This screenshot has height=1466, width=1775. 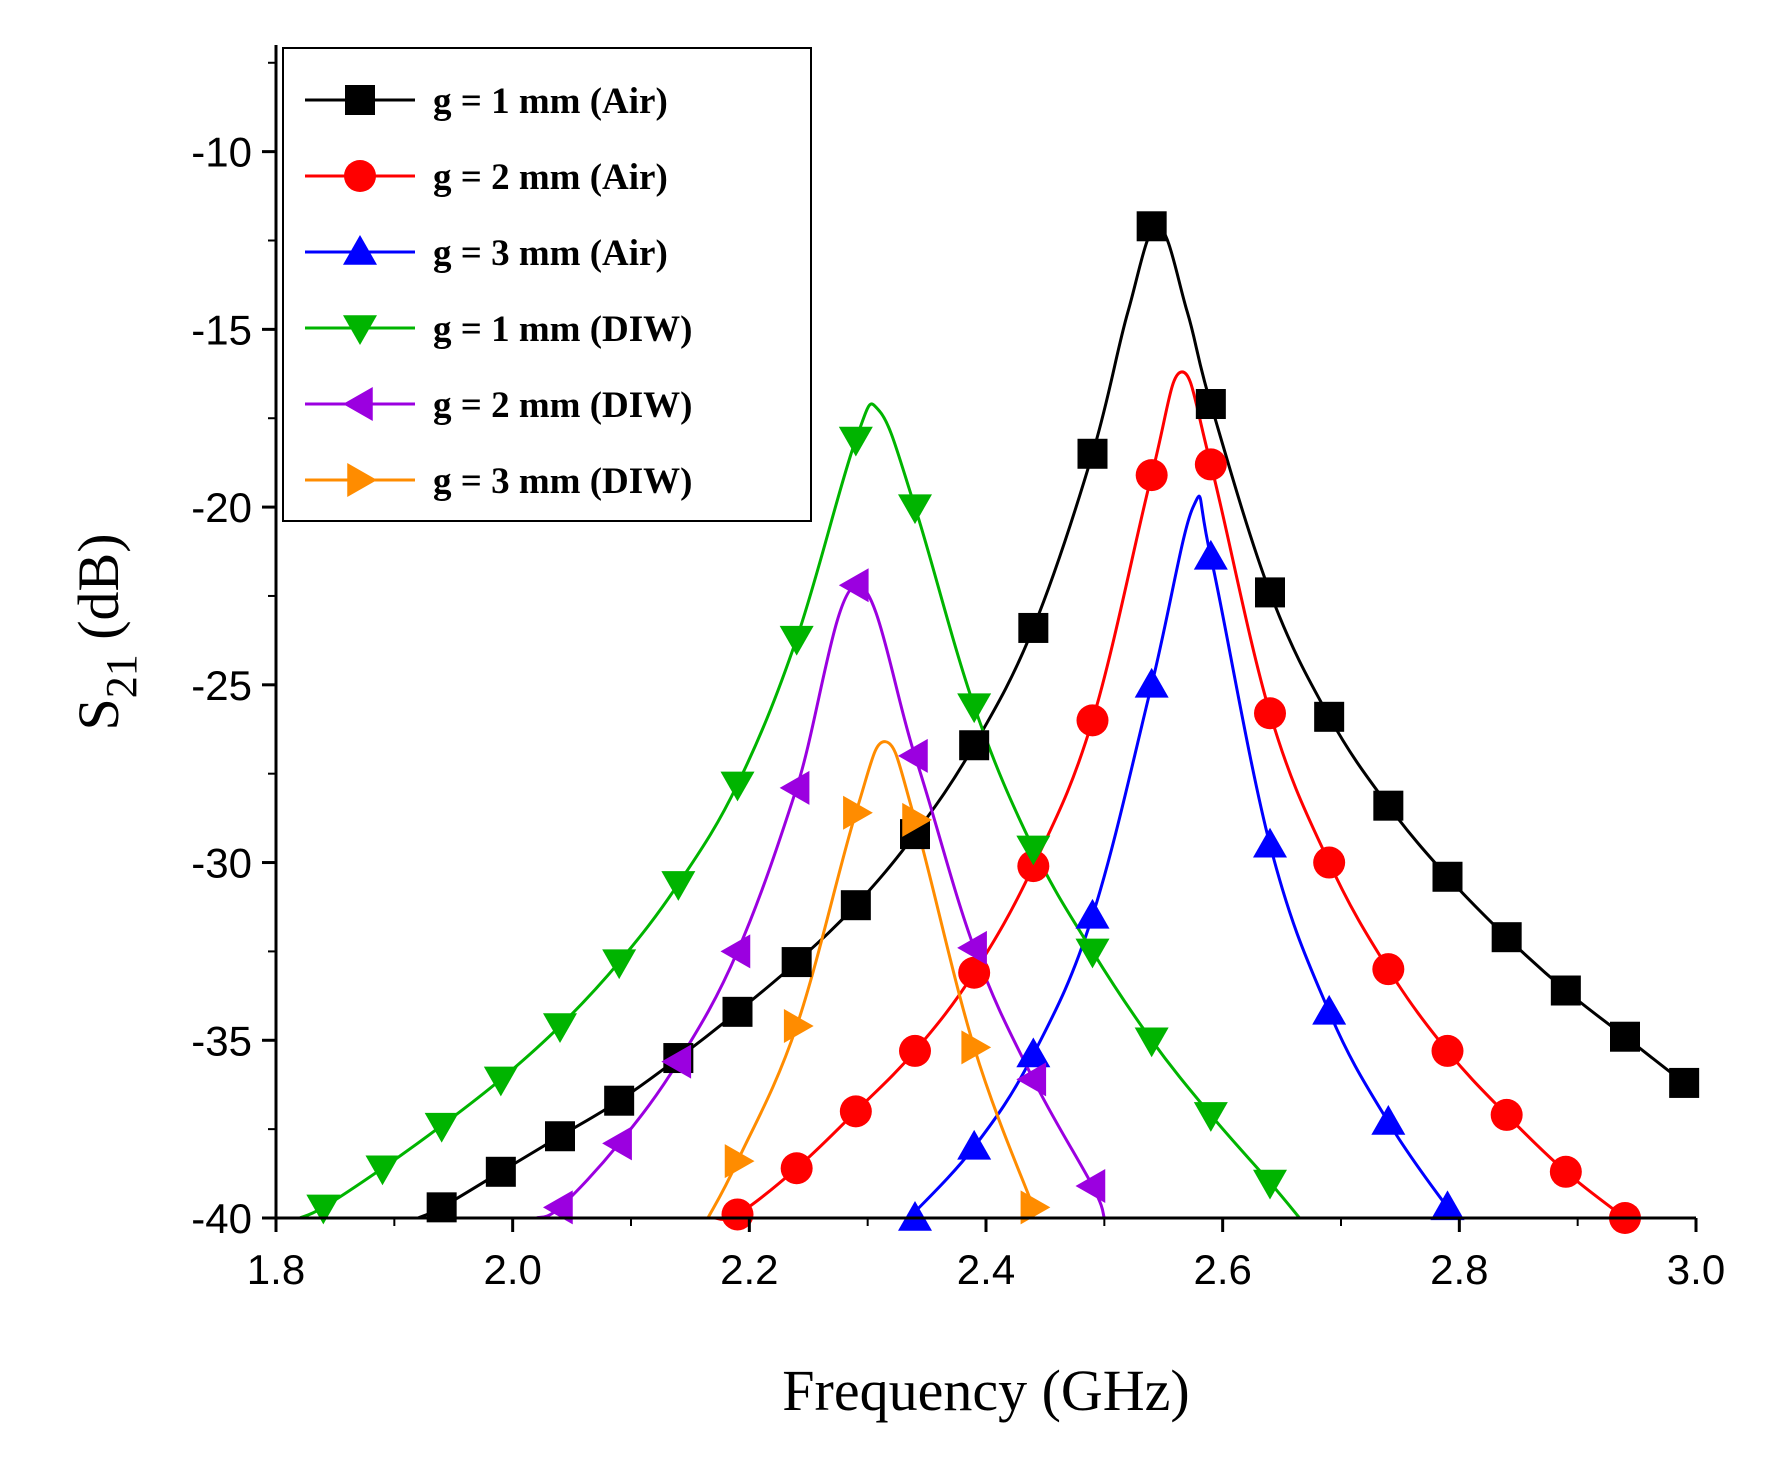 What do you see at coordinates (121, 676) in the screenshot?
I see `y-axis-title-sub: 21` at bounding box center [121, 676].